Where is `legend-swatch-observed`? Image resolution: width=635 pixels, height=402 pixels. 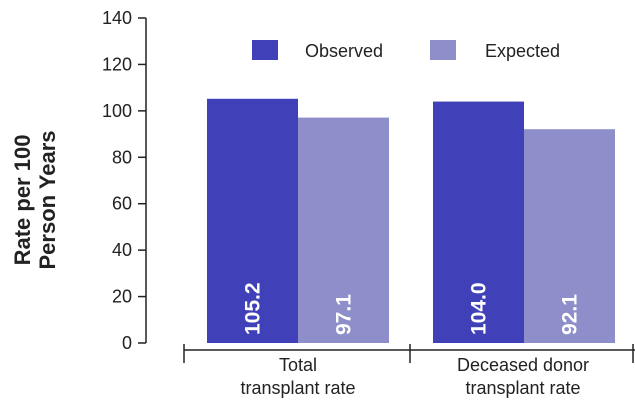 legend-swatch-observed is located at coordinates (265, 50).